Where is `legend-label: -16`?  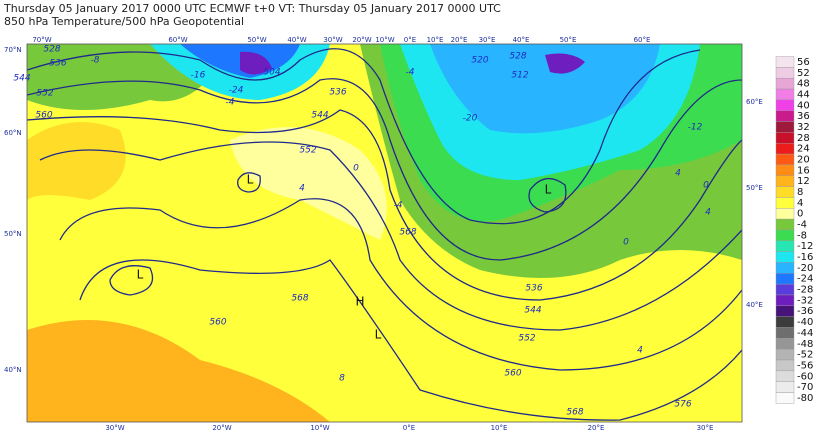 legend-label: -16 is located at coordinates (805, 257).